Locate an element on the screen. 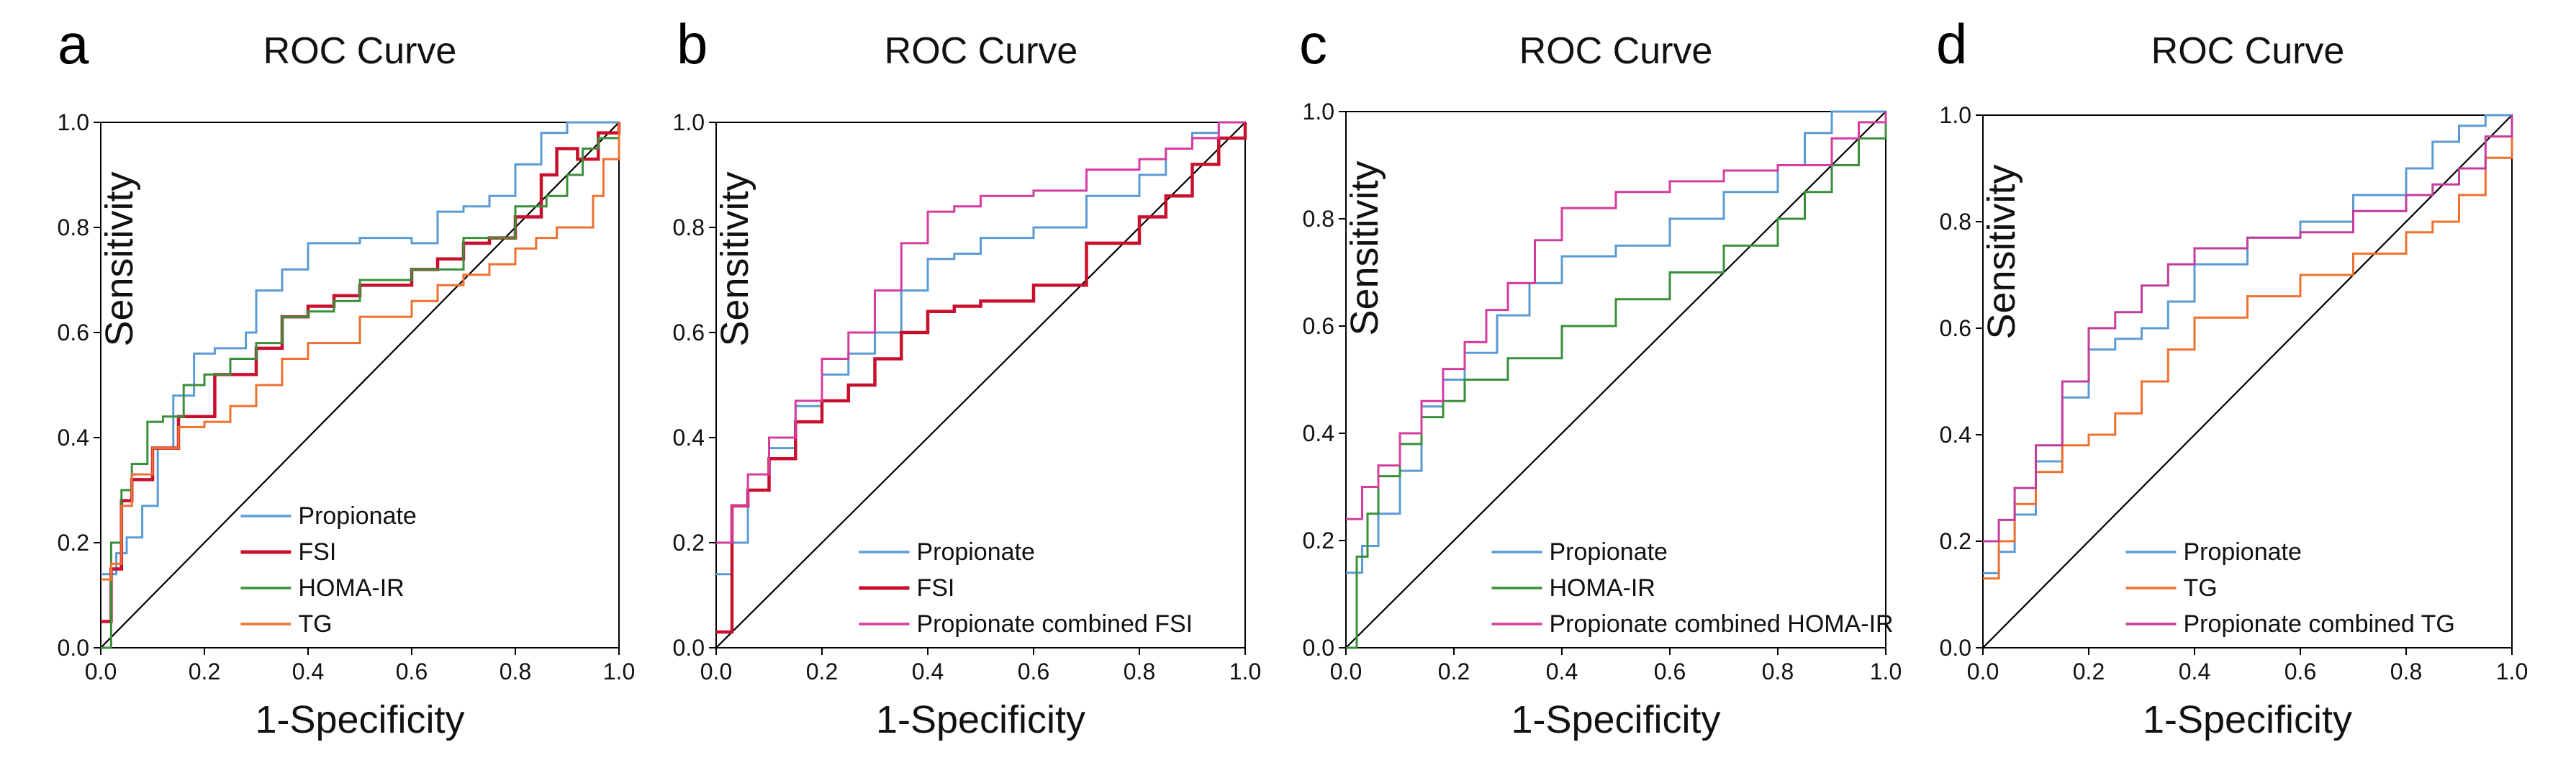 This screenshot has width=2576, height=773. panel-letter: c is located at coordinates (1313, 44).